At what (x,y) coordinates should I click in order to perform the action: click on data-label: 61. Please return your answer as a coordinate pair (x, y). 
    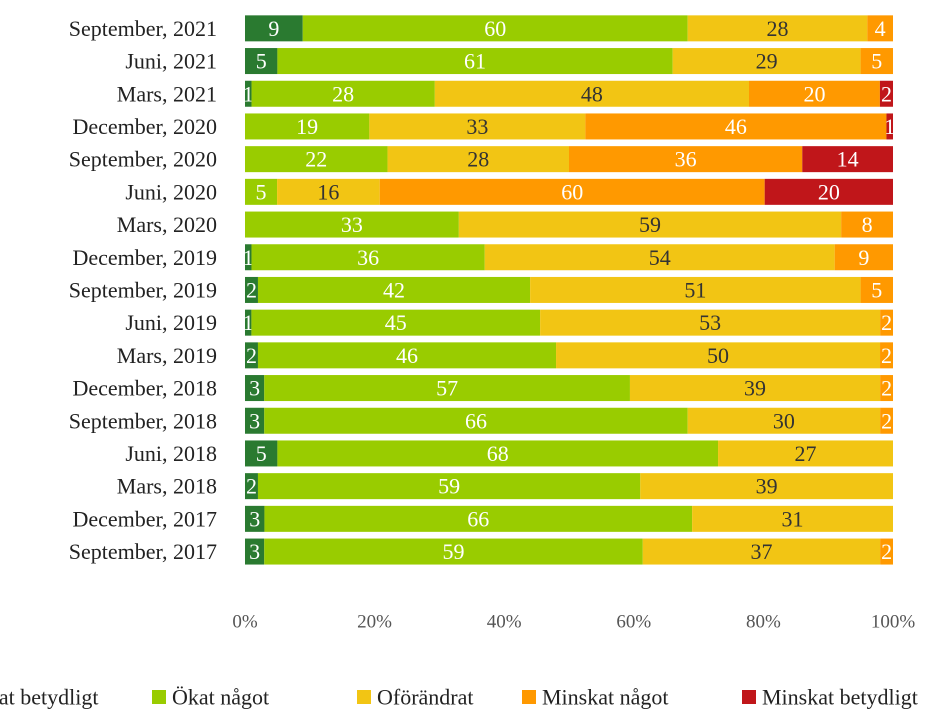
    Looking at the image, I should click on (475, 61).